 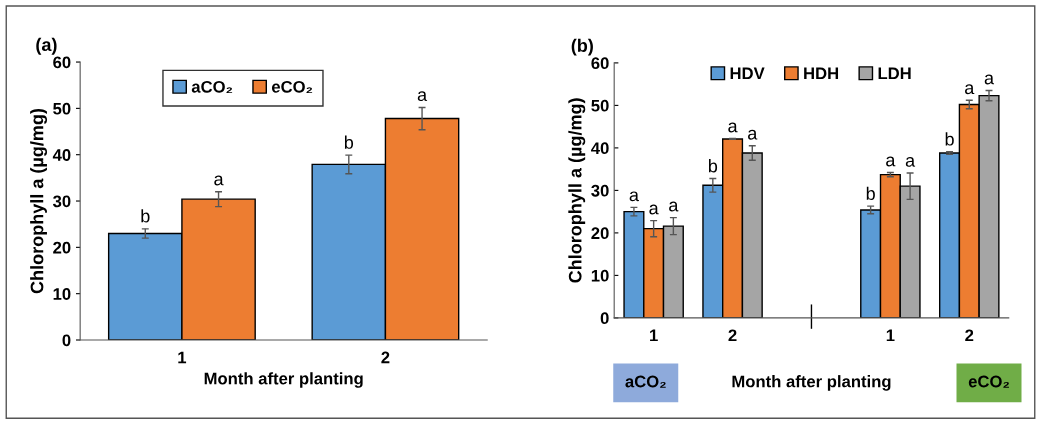 I want to click on legend-label: HDV, so click(x=747, y=73).